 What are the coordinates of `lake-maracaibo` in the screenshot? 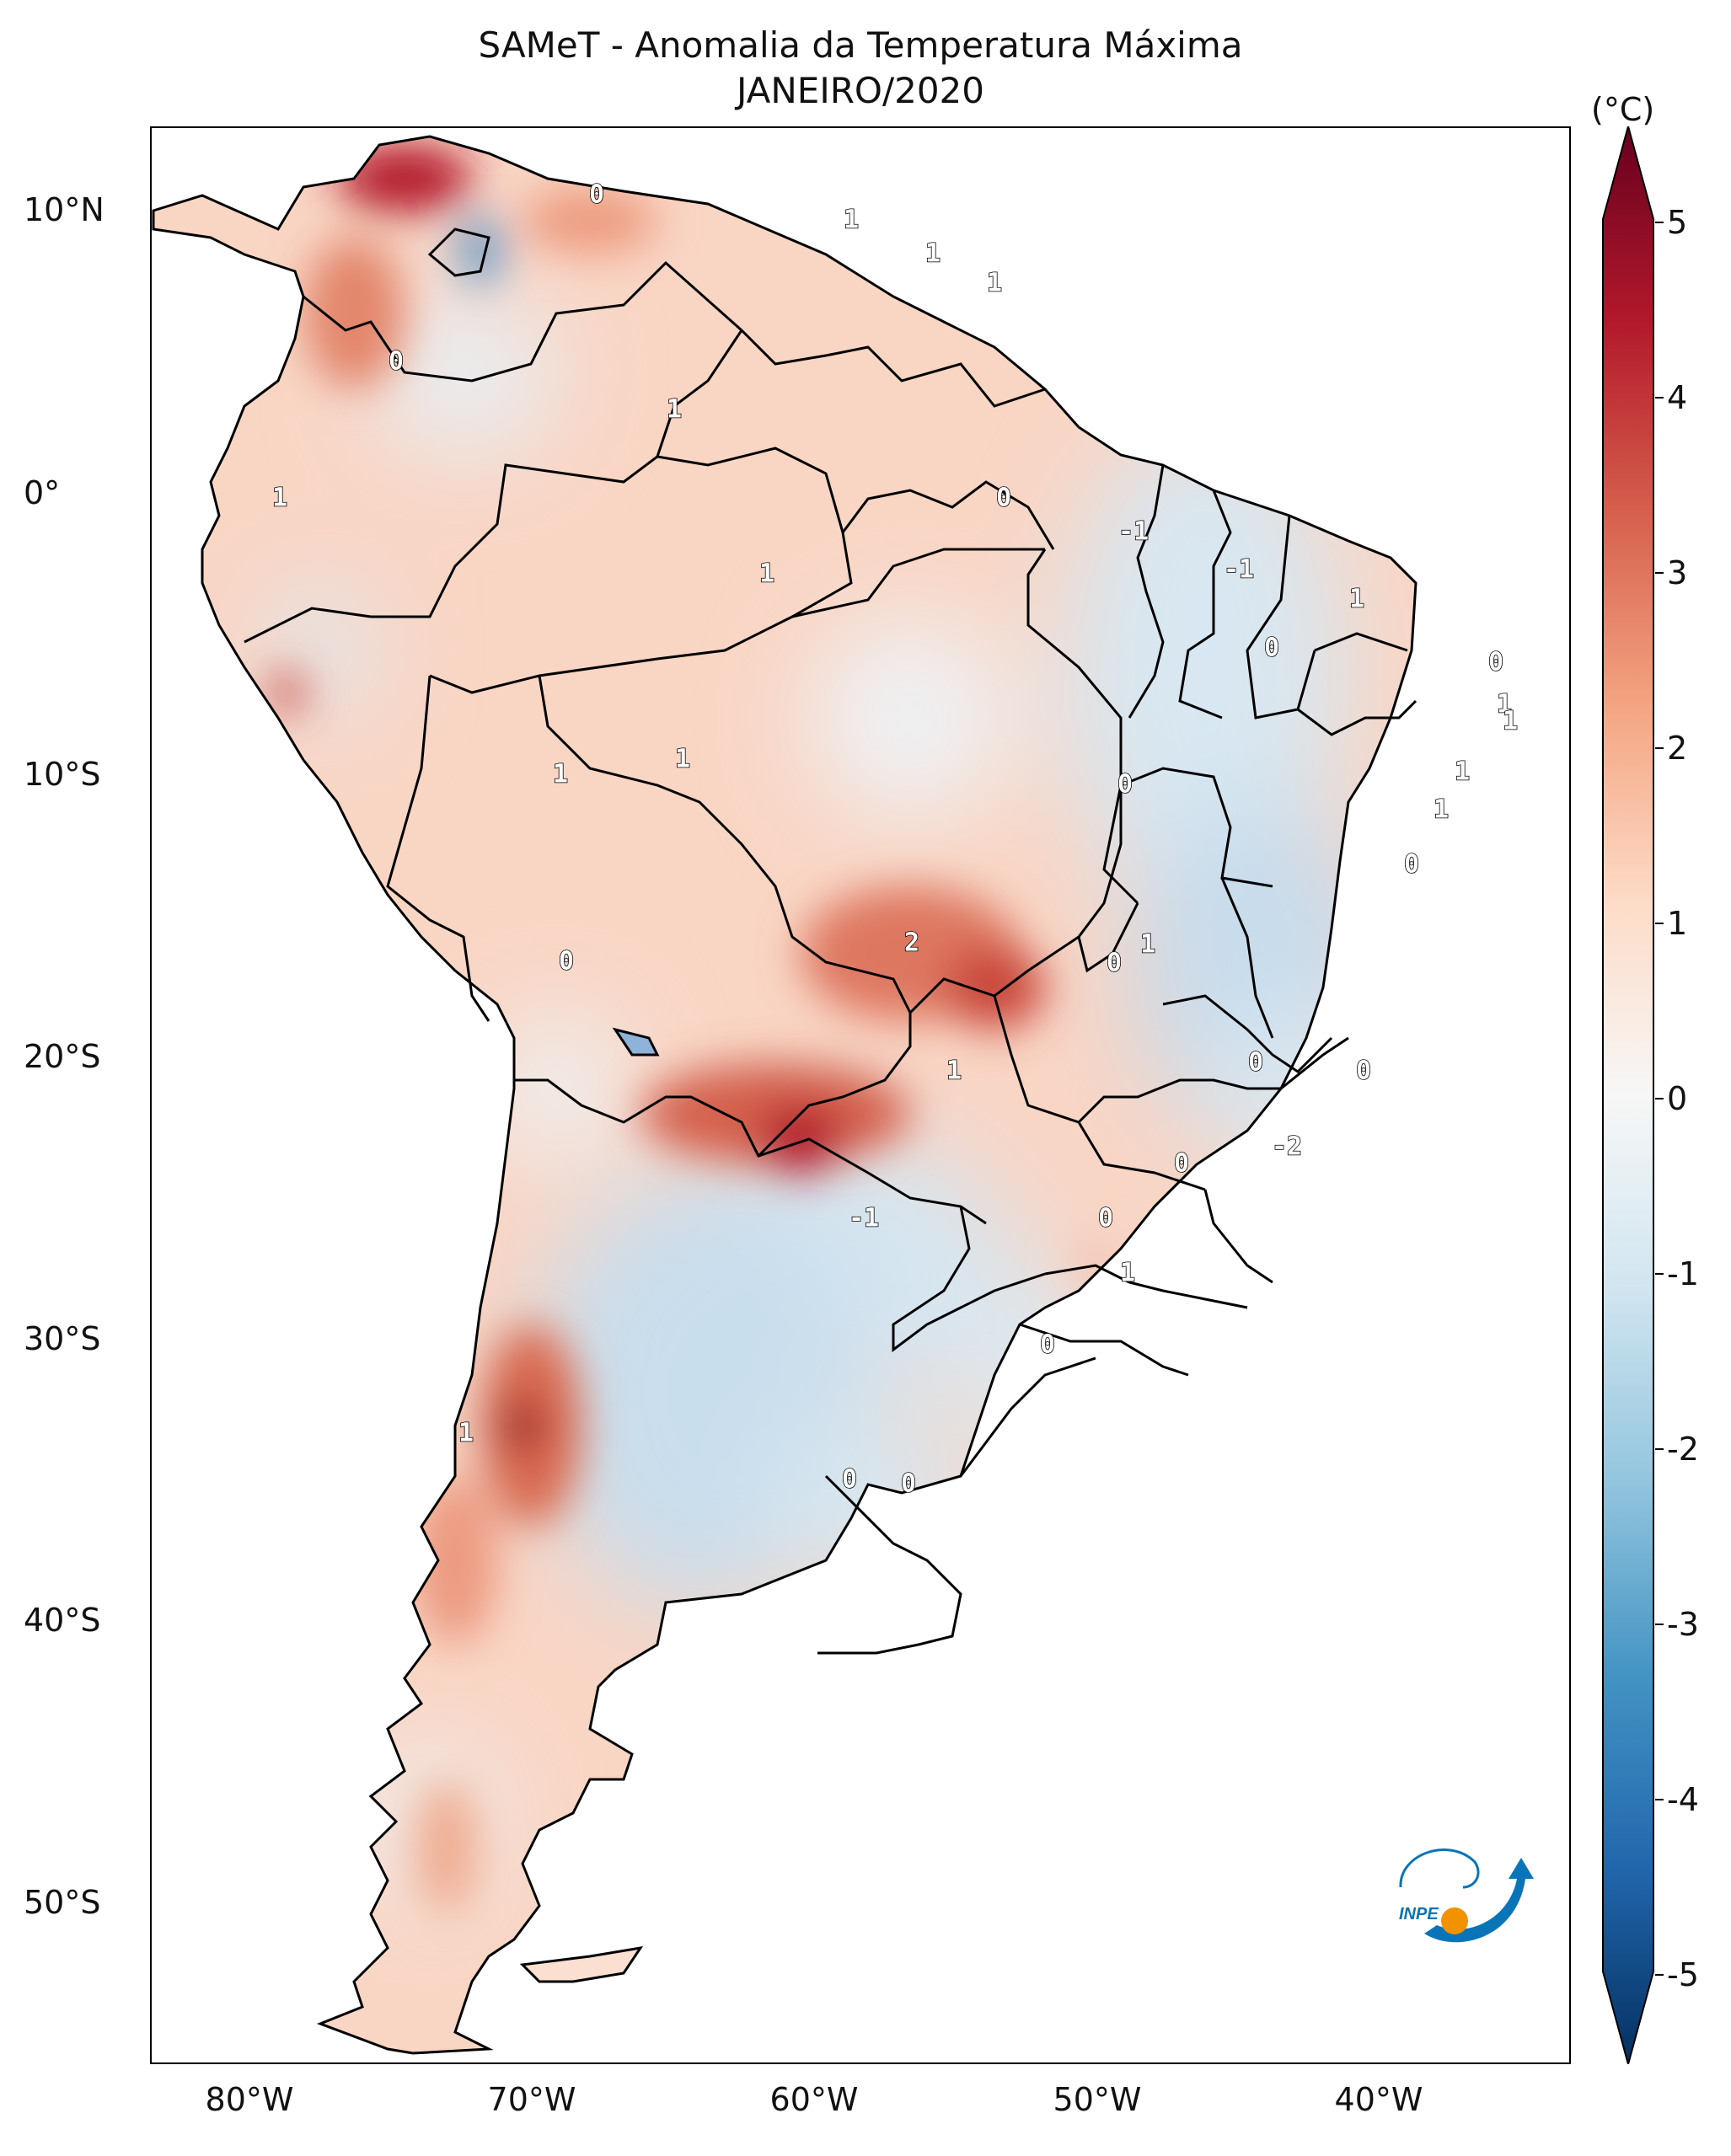 It's located at (458, 252).